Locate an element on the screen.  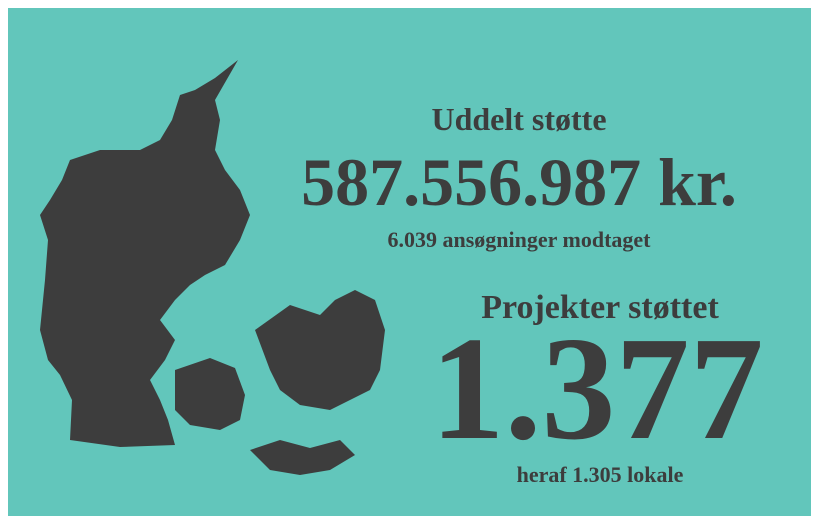
zealand is located at coordinates (320, 350).